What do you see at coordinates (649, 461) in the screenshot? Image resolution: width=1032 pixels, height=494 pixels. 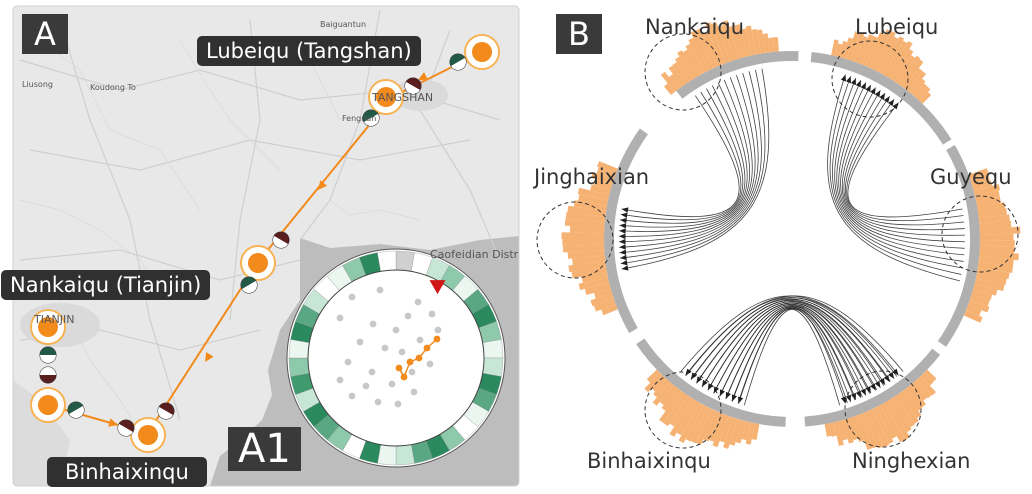 I see `region-label-binhaixinqu: Binhaixinqu` at bounding box center [649, 461].